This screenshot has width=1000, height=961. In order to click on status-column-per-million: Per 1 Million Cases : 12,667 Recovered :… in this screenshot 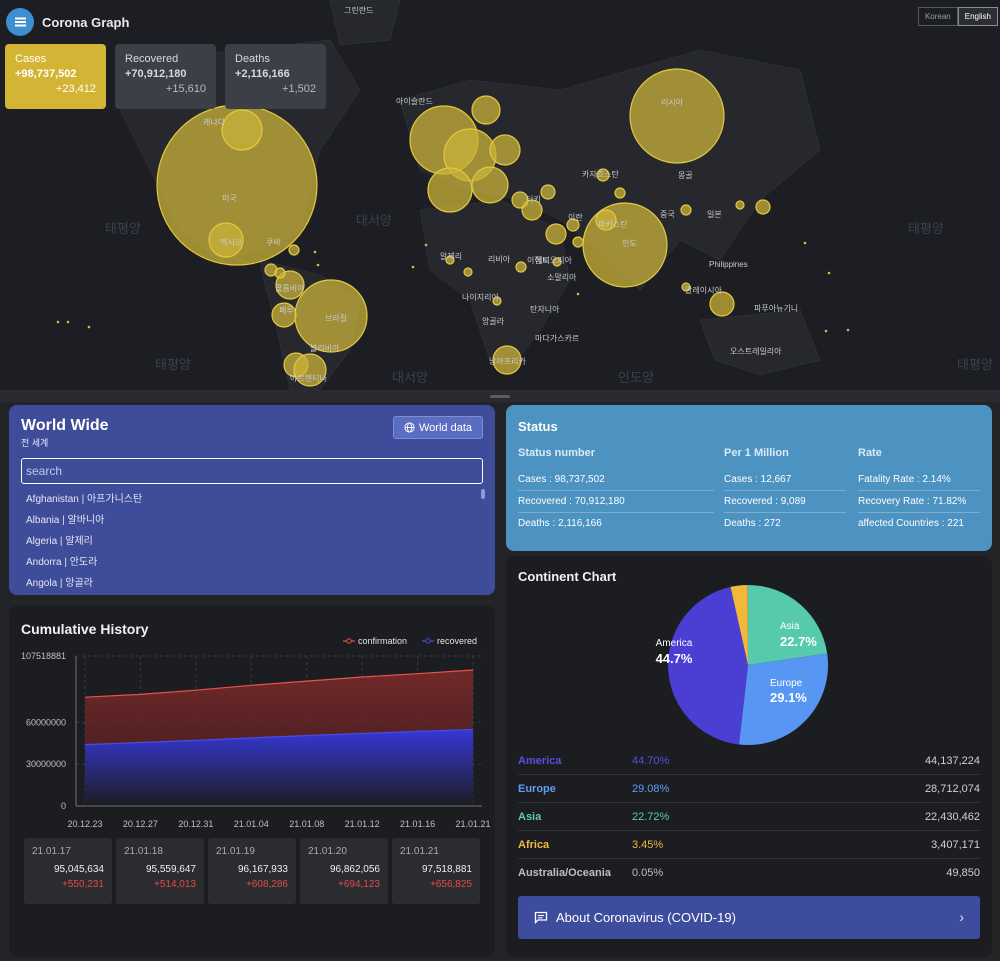, I will do `click(785, 491)`.